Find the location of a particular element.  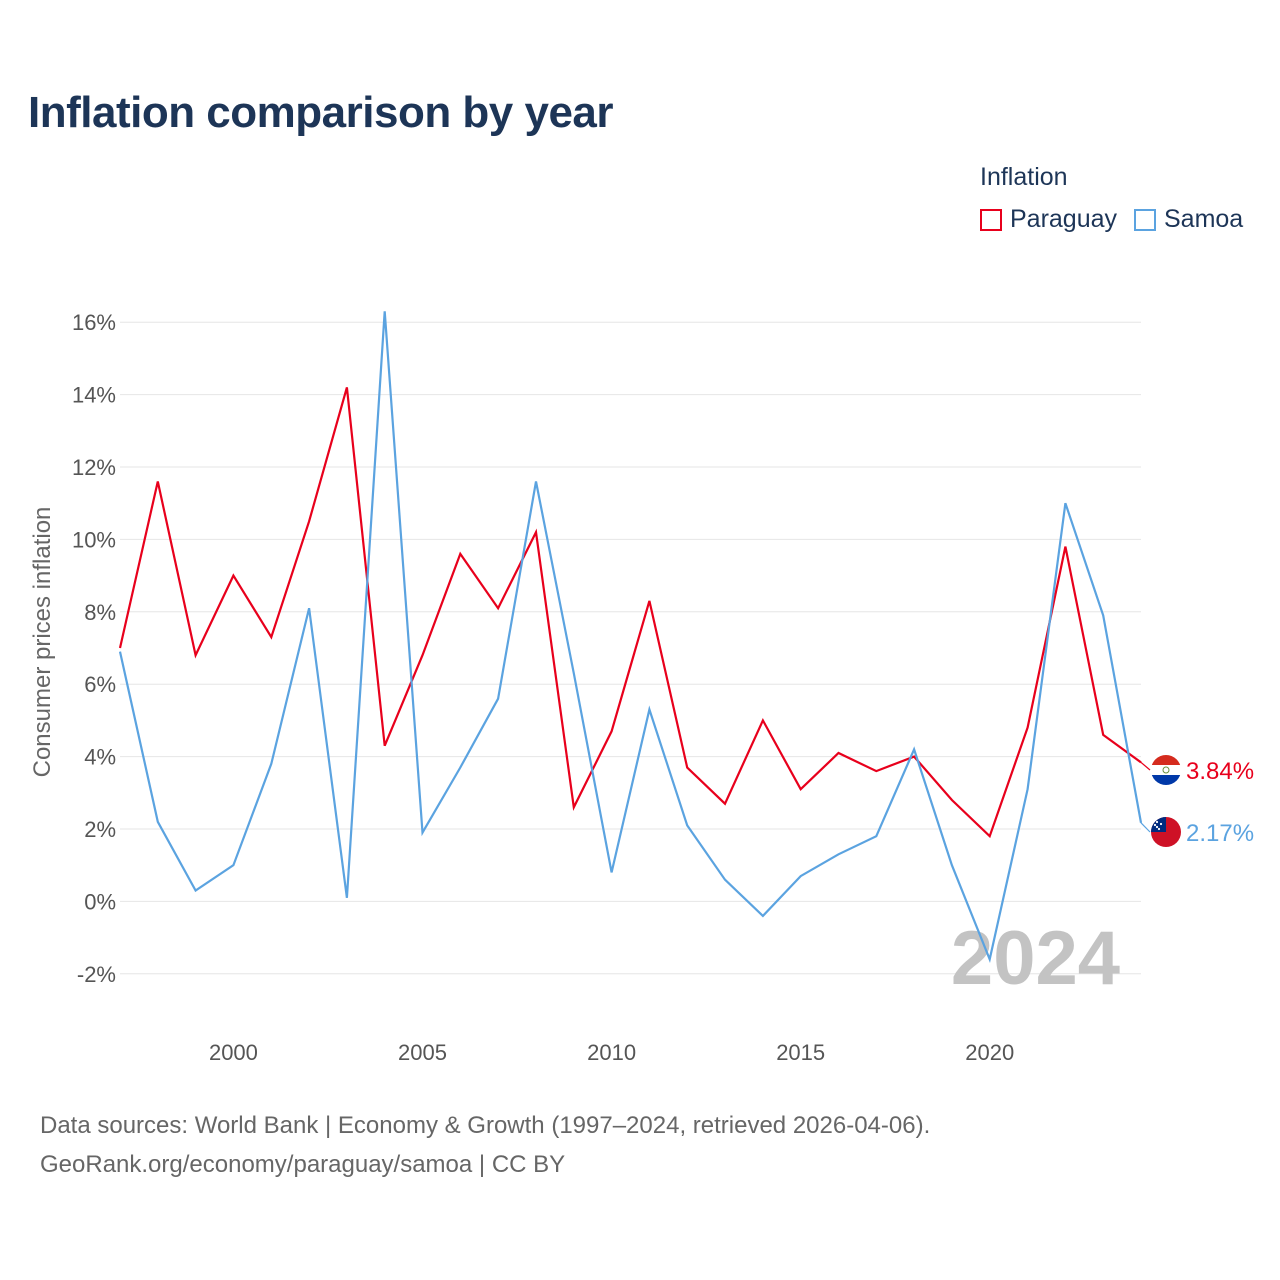

paraguay-flag-icon is located at coordinates (1166, 770).